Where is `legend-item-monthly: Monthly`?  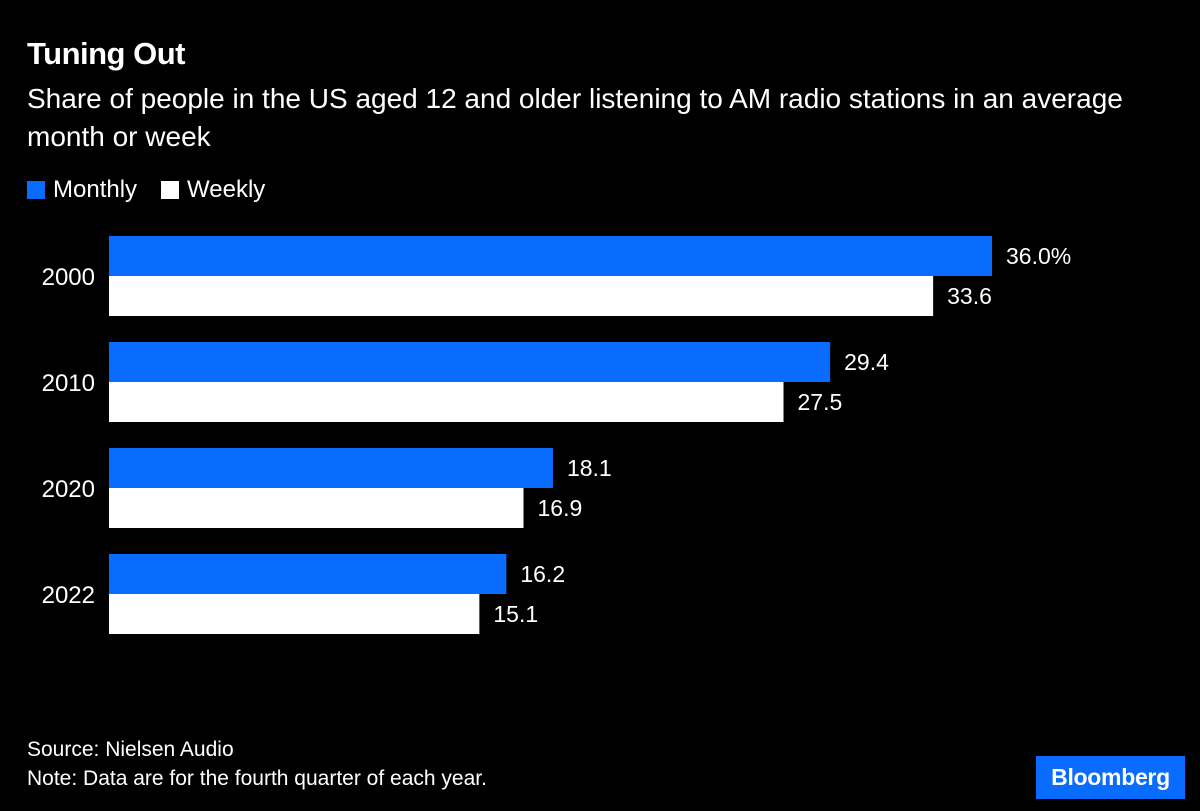 legend-item-monthly: Monthly is located at coordinates (82, 190).